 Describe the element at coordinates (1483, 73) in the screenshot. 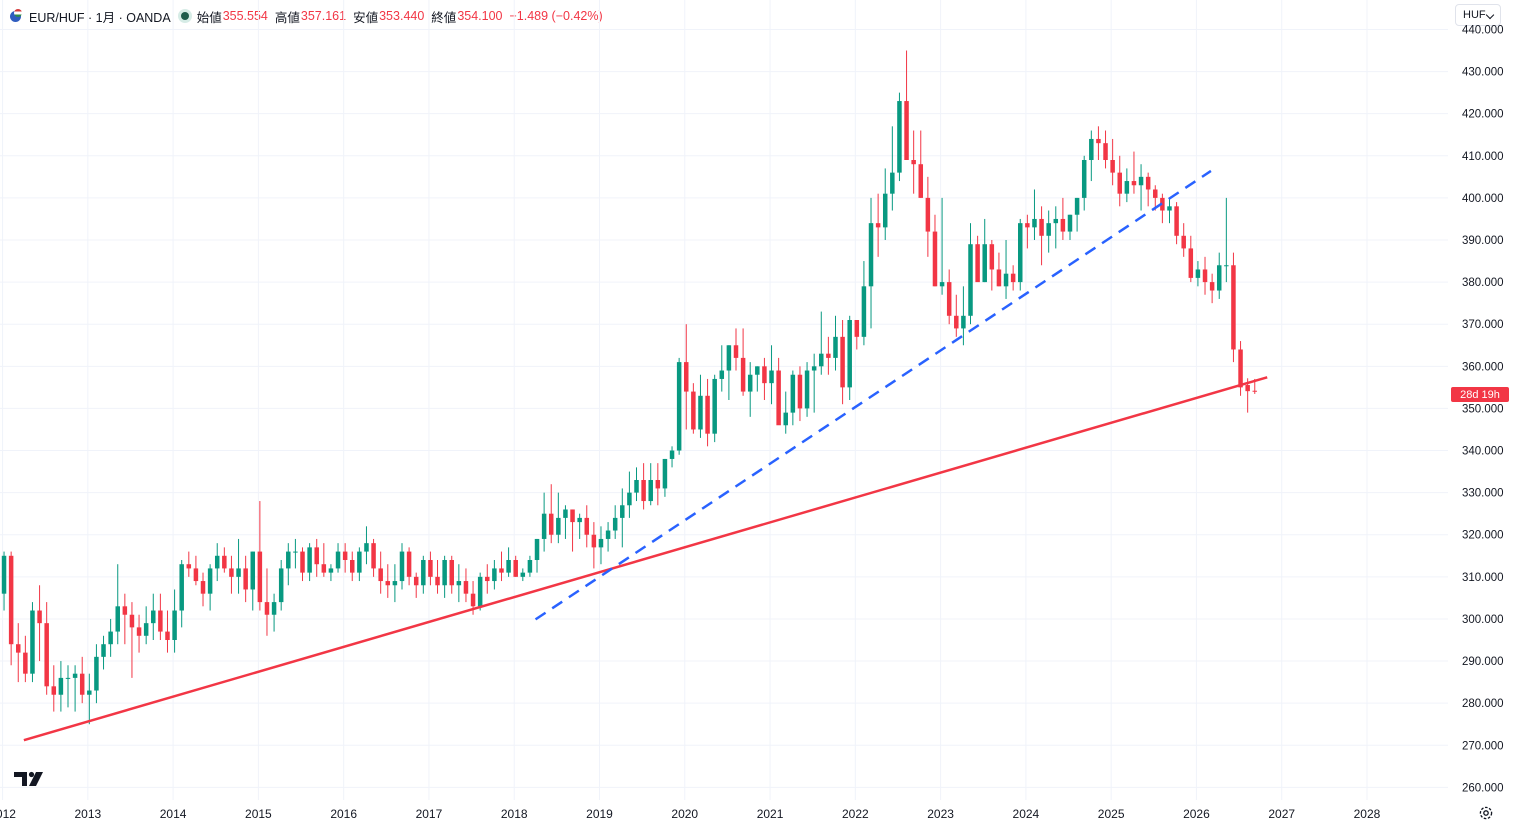

I see `price-tick-label: 430.000` at that location.